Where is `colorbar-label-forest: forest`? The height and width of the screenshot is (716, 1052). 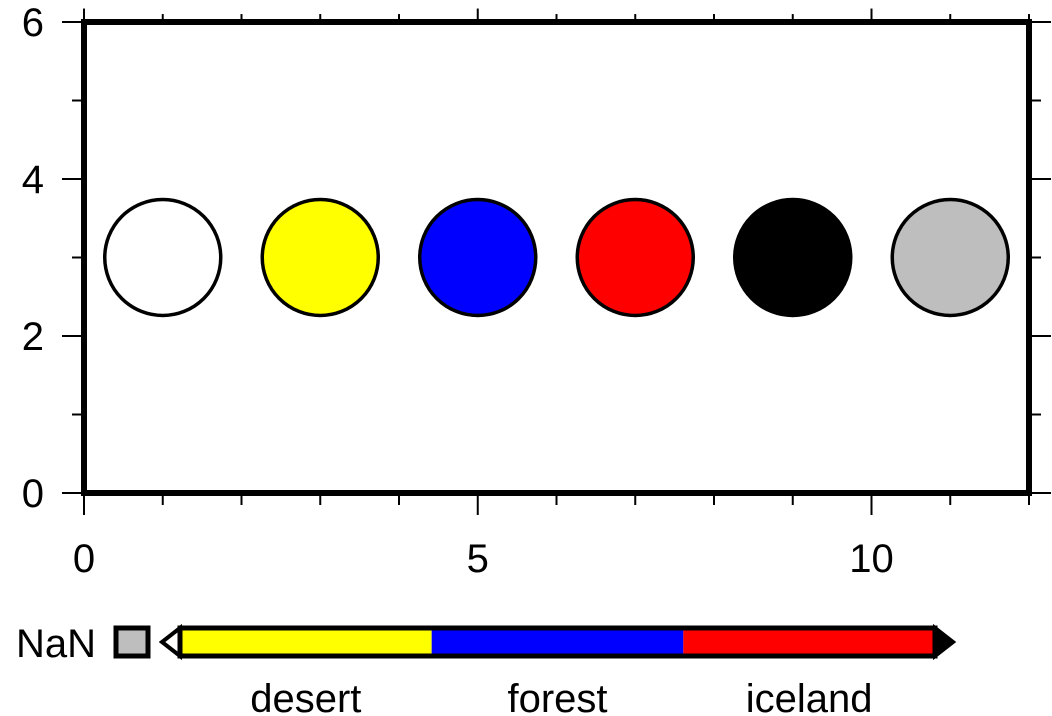 colorbar-label-forest: forest is located at coordinates (557, 696).